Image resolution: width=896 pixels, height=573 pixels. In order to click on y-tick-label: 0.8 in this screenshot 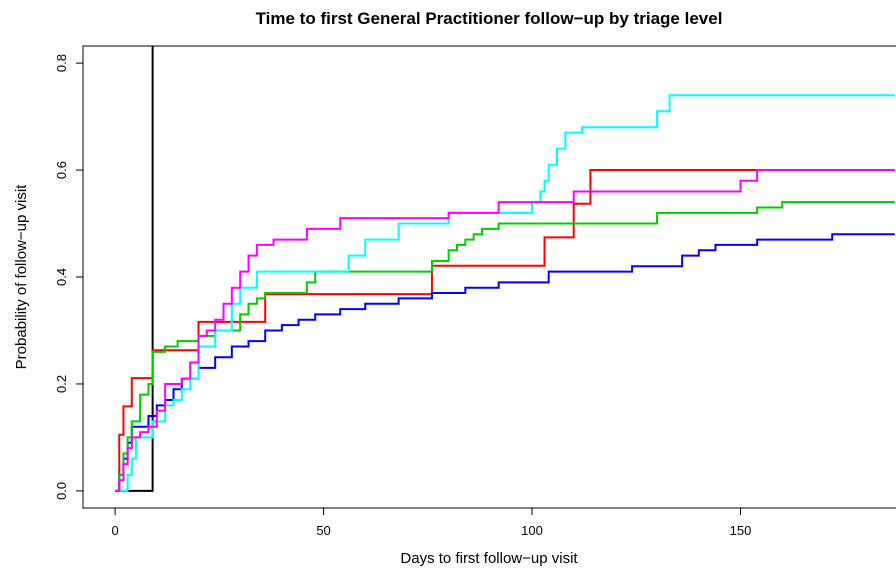, I will do `click(61, 63)`.